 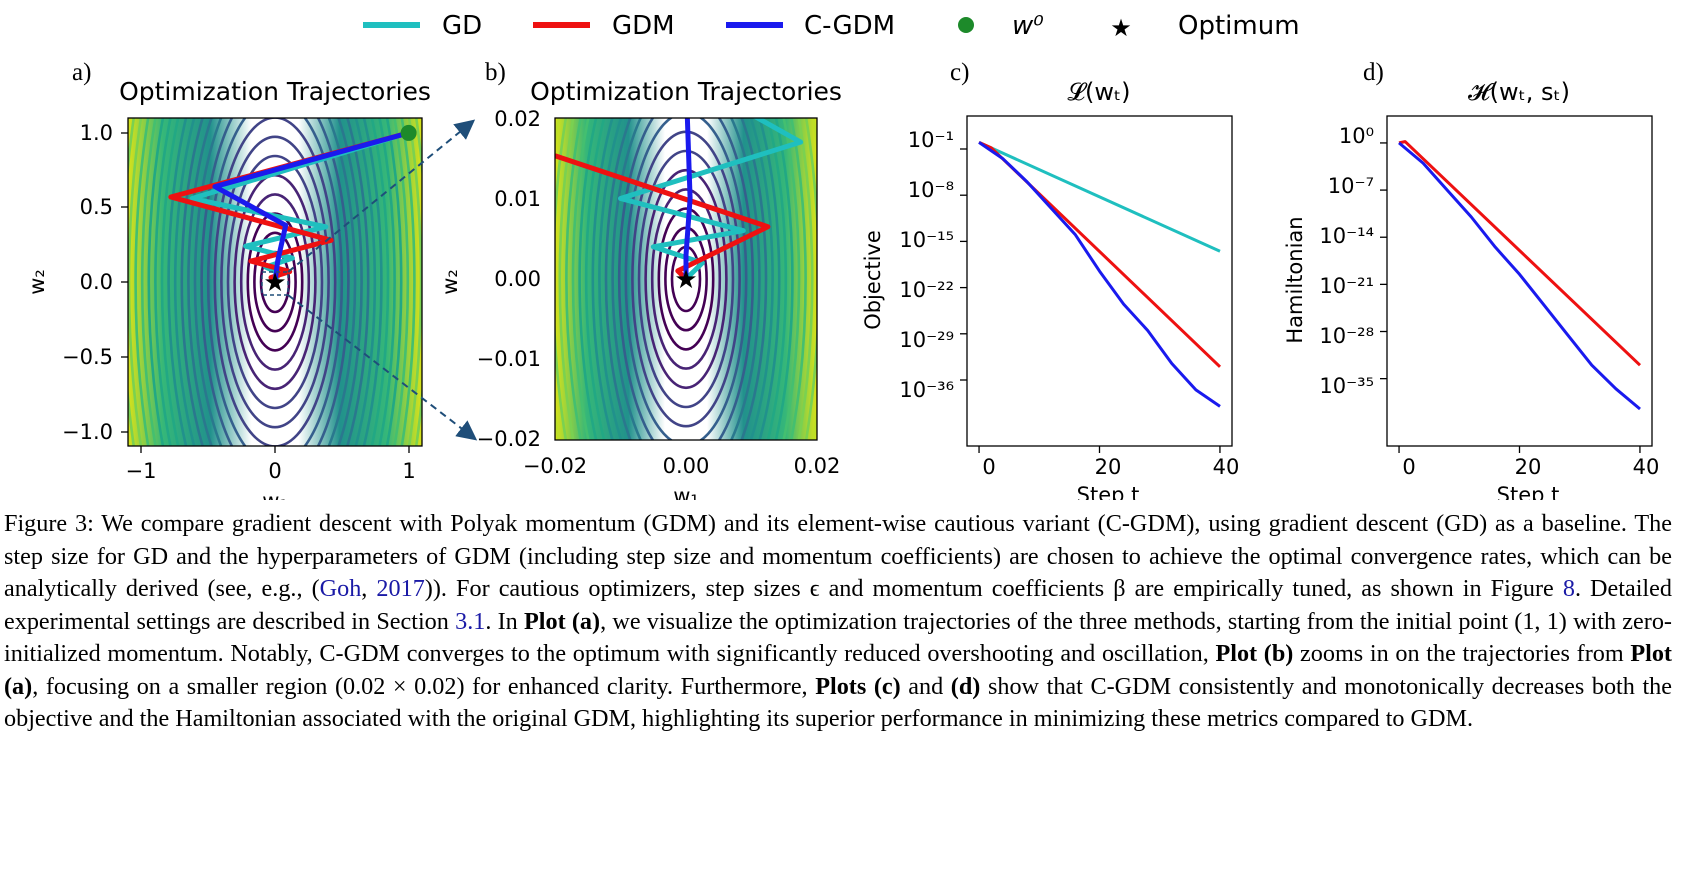 I want to click on citation-link-goh: Goh, so click(x=340, y=588).